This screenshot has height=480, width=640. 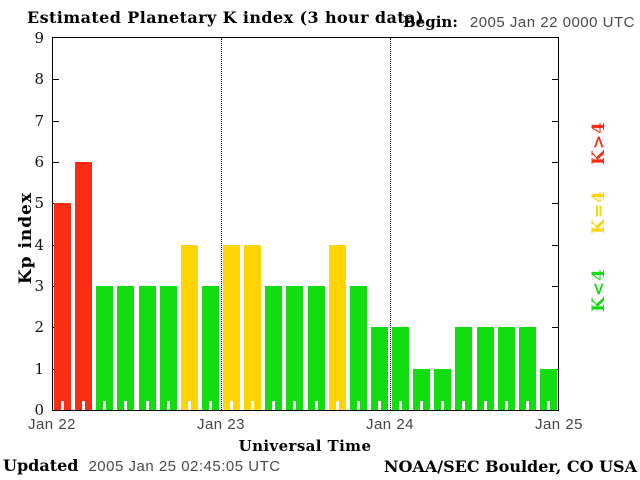 What do you see at coordinates (39, 79) in the screenshot?
I see `y-tick-label: 8` at bounding box center [39, 79].